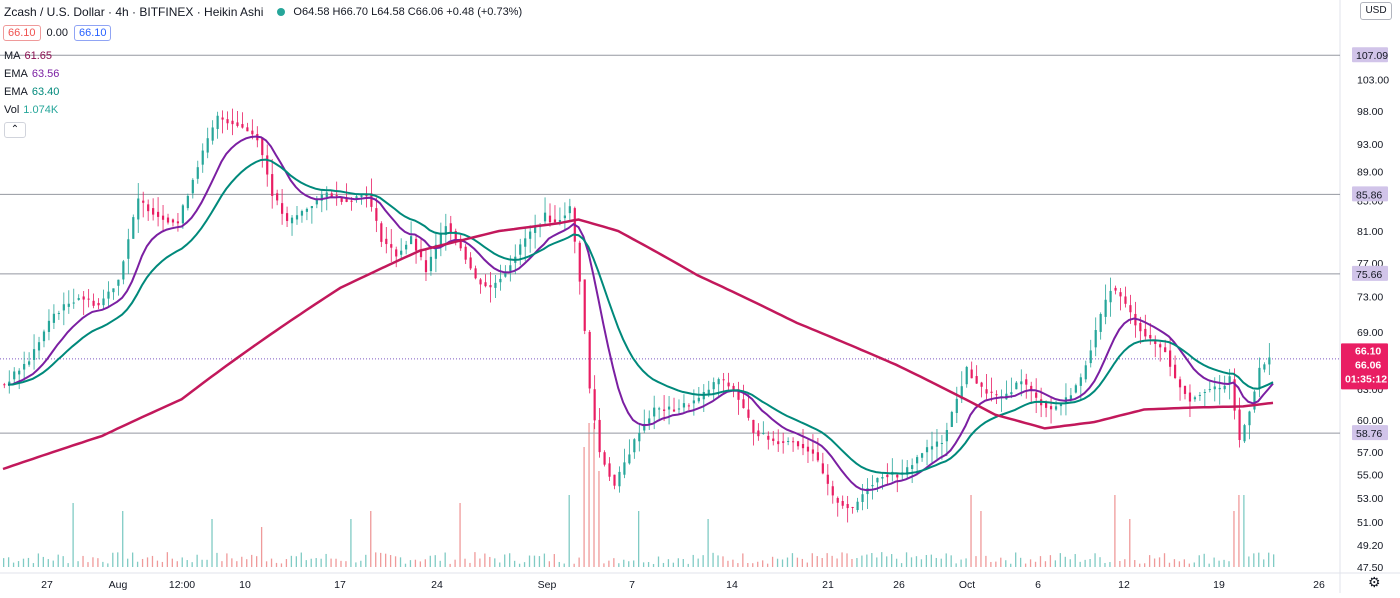  What do you see at coordinates (92, 33) in the screenshot?
I see `buy-price-button: 66.10` at bounding box center [92, 33].